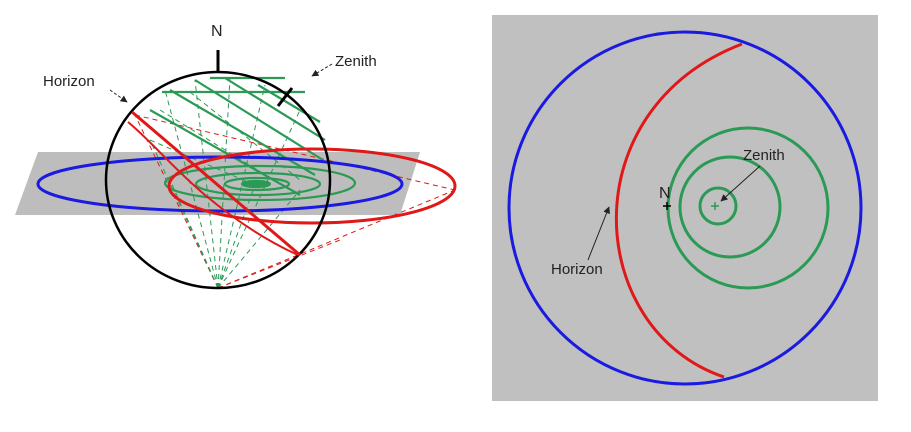 The height and width of the screenshot is (432, 911). Describe the element at coordinates (667, 206) in the screenshot. I see `north-marker` at that location.